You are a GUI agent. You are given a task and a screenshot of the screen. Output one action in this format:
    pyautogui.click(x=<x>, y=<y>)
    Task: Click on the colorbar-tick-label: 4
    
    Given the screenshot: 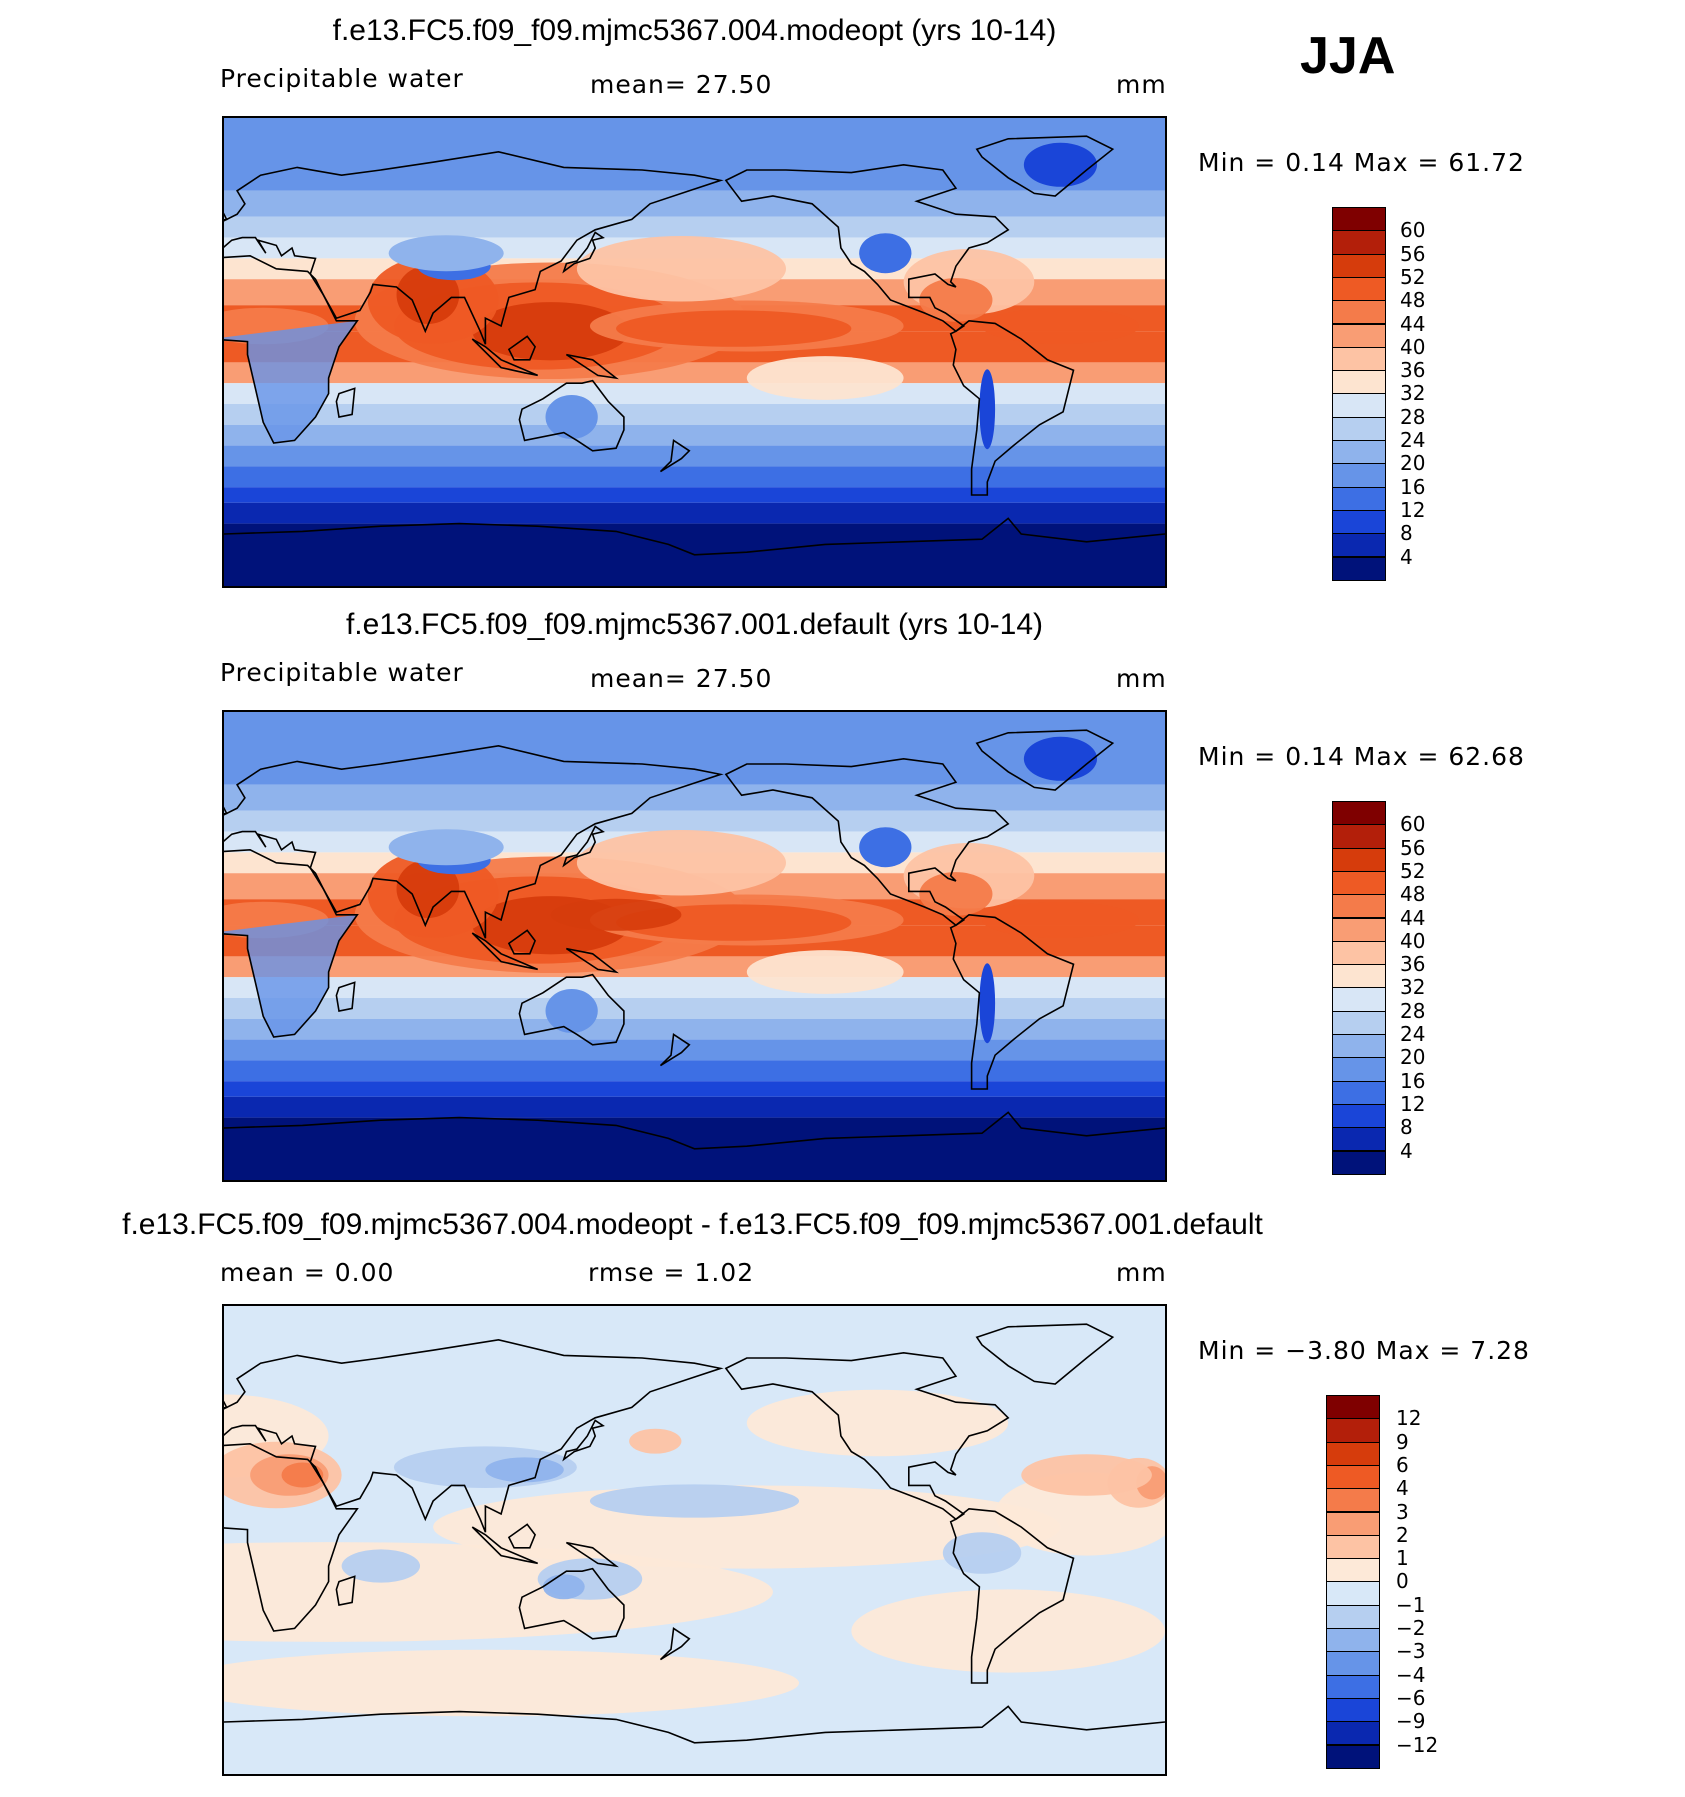 What is the action you would take?
    pyautogui.click(x=1402, y=1488)
    